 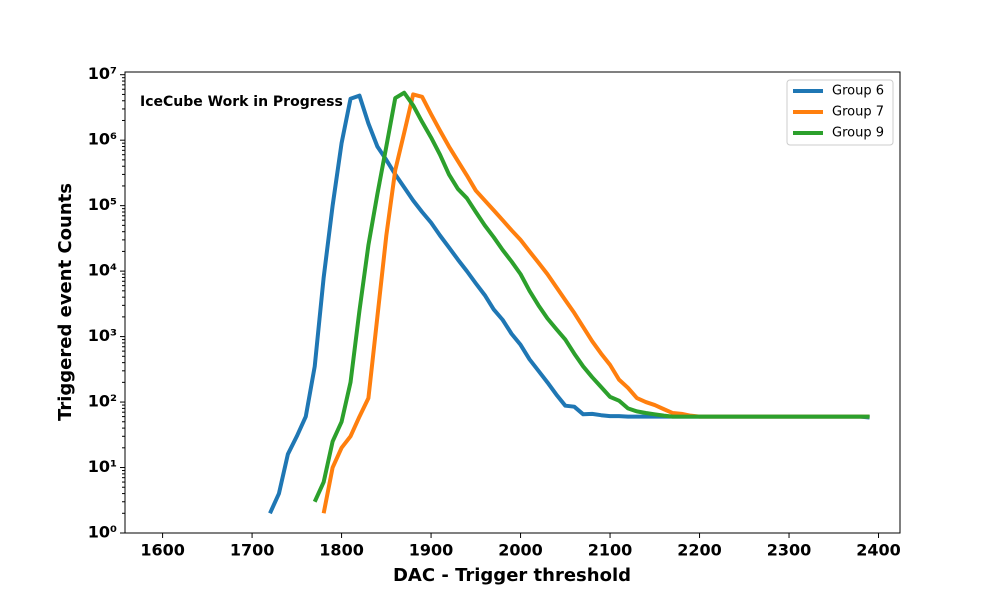 I want to click on y-axis-label: Triggered event Counts, so click(x=65, y=302).